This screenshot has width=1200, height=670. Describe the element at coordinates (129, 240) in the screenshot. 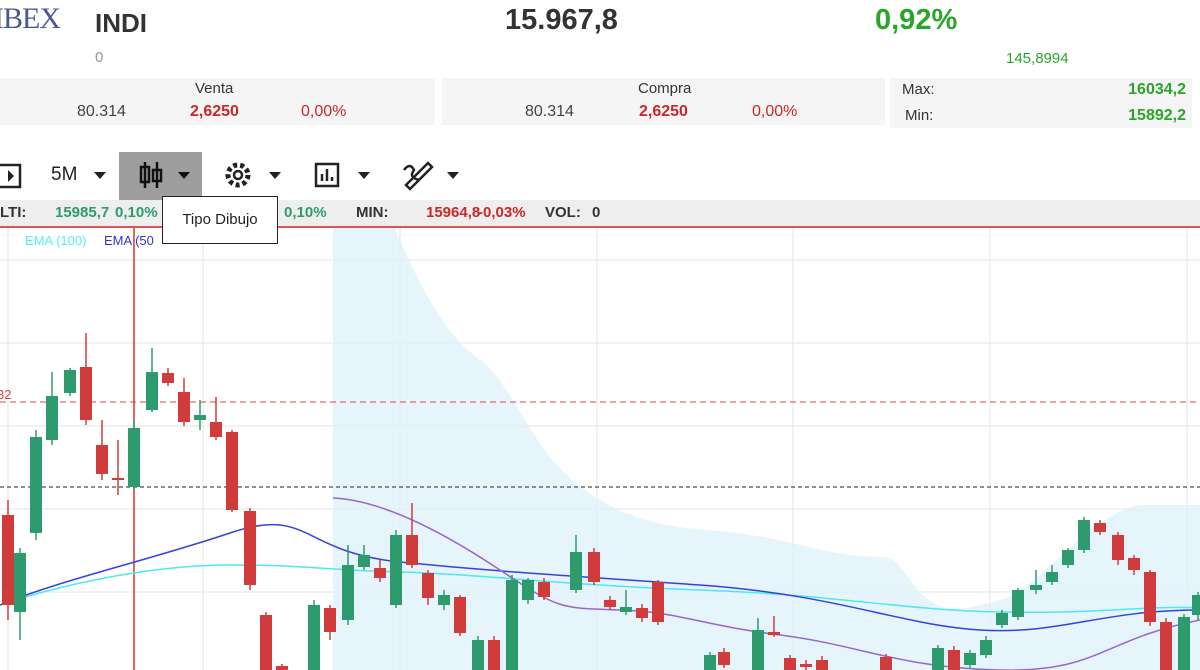

I see `legend-ema50: EMA (50` at that location.